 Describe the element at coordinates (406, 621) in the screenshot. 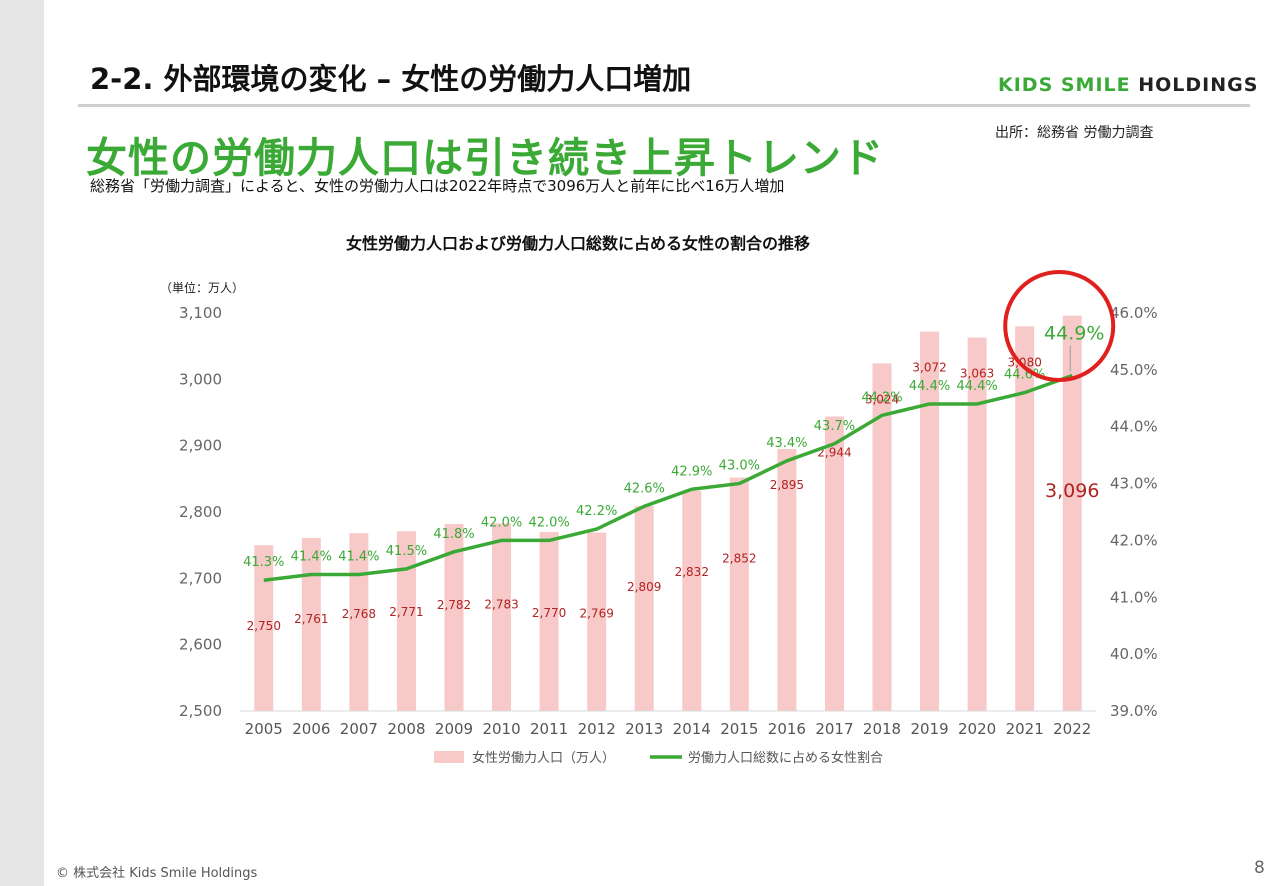

I see `bar-2008` at that location.